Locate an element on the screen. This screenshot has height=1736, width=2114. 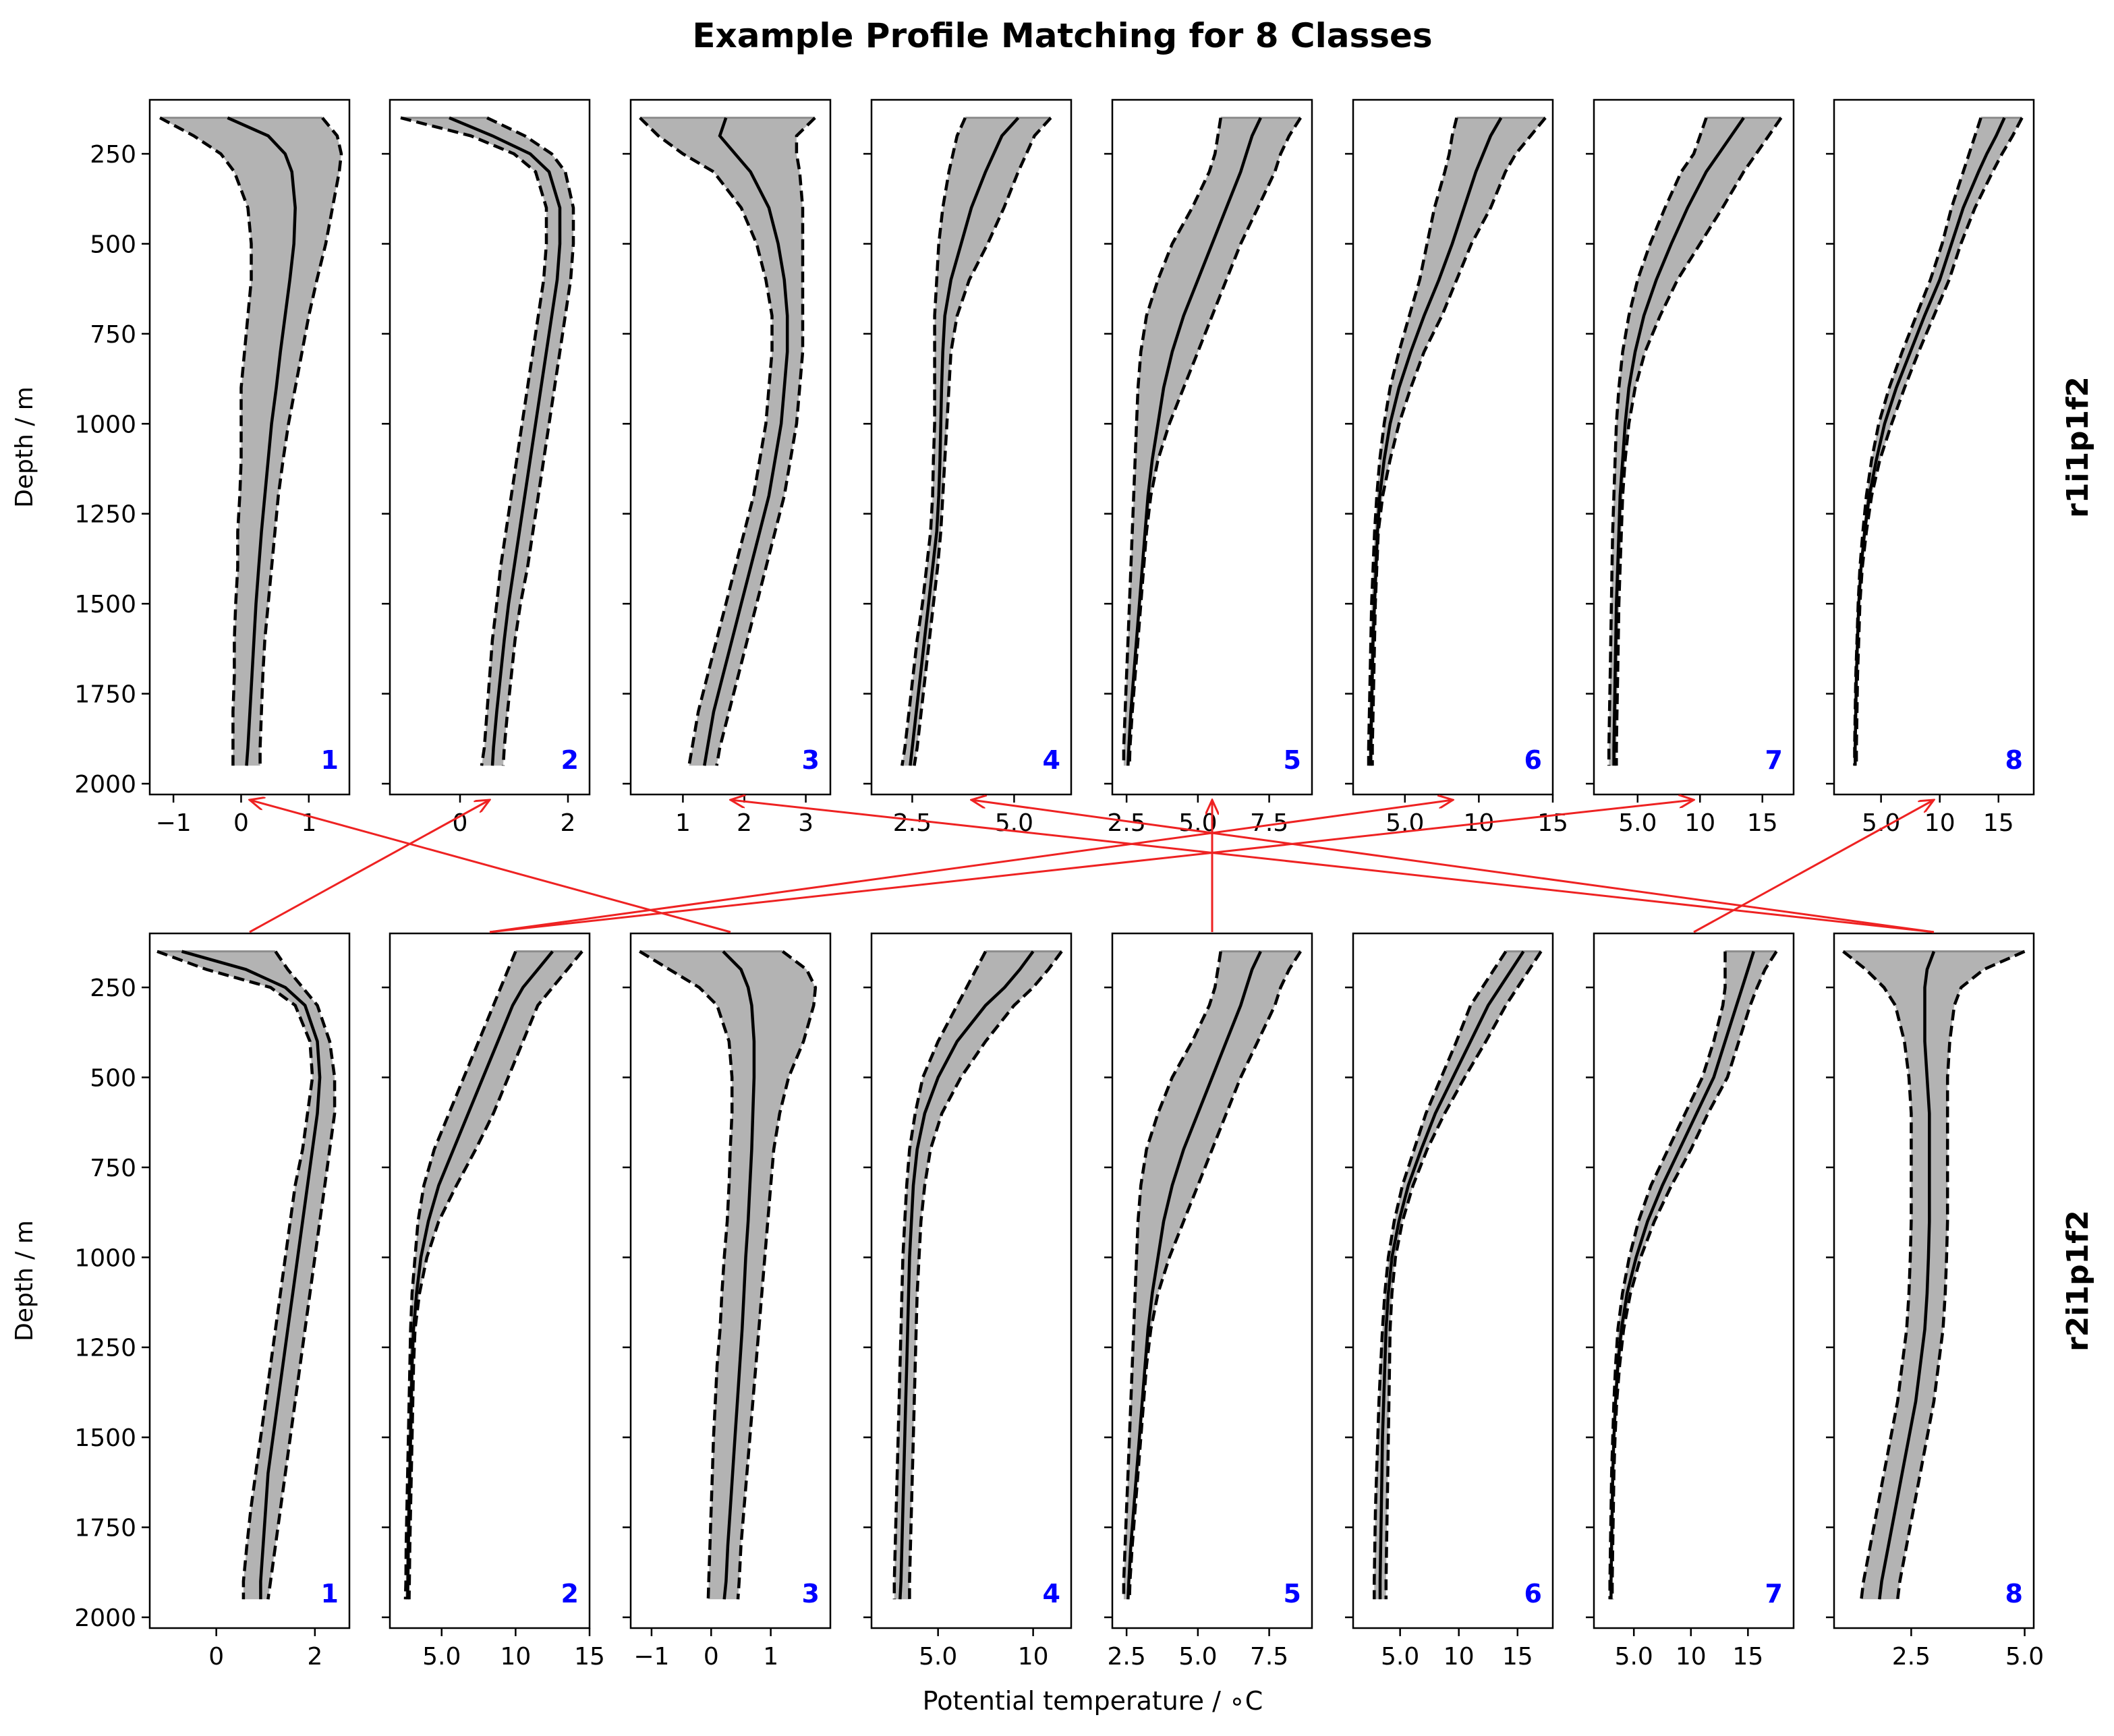
panel-r1i1p1f2-class-1: 250 500 750 1000 1250 1500 1750 2000 −1 0 1 1 is located at coordinates (212, 468).